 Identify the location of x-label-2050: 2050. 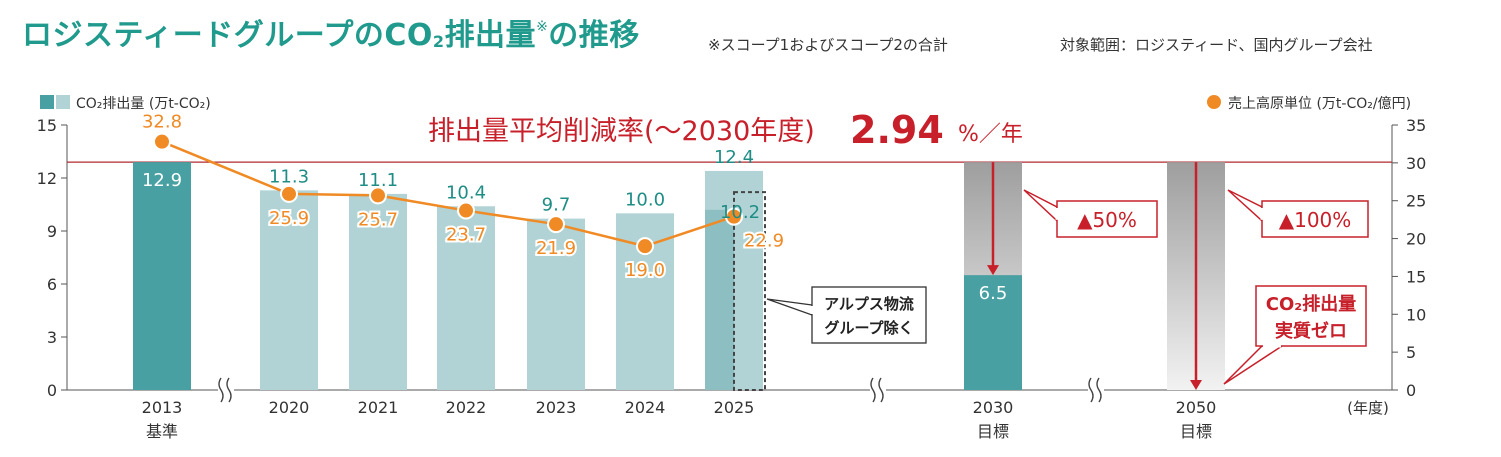
(1196, 407).